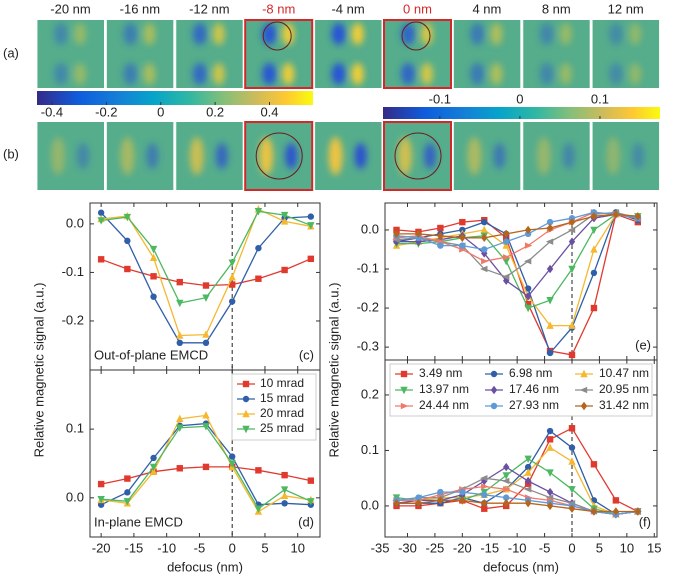 The width and height of the screenshot is (675, 578). Describe the element at coordinates (545, 547) in the screenshot. I see `x-tick-label: -5` at that location.